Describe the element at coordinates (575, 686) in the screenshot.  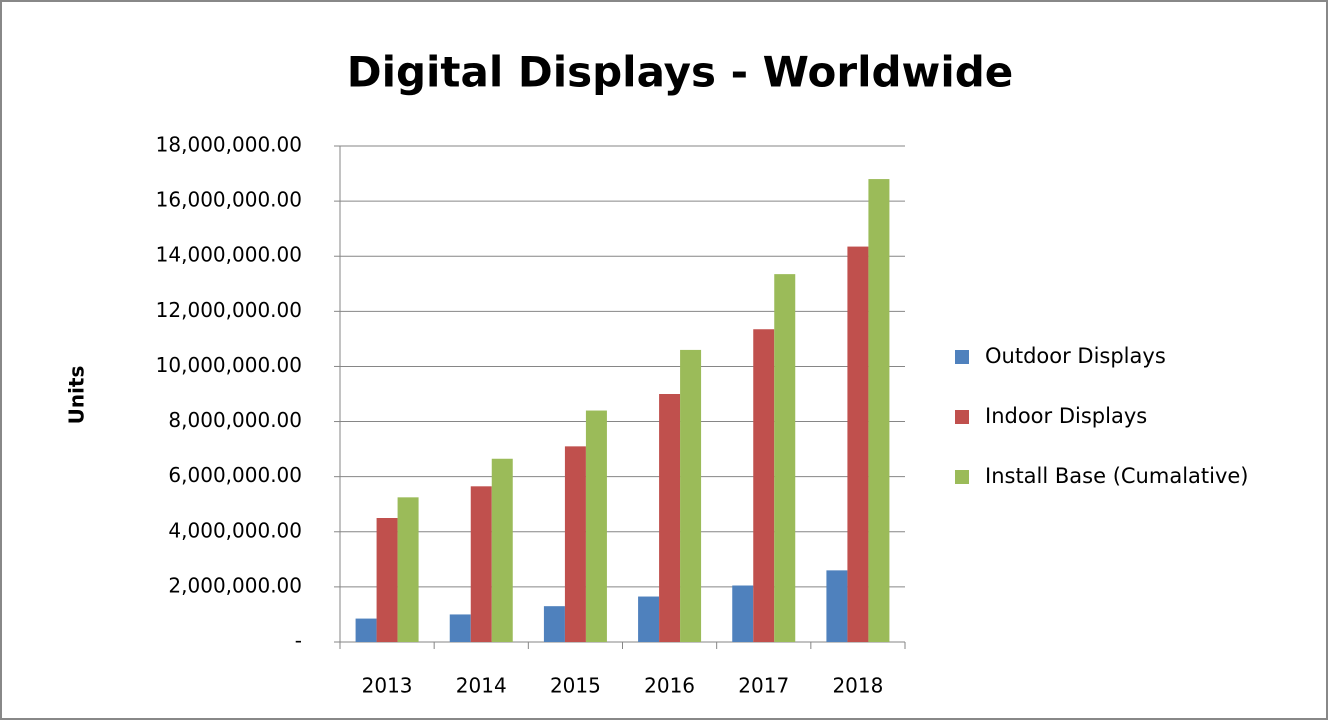
I see `x-tick-label: 2015` at that location.